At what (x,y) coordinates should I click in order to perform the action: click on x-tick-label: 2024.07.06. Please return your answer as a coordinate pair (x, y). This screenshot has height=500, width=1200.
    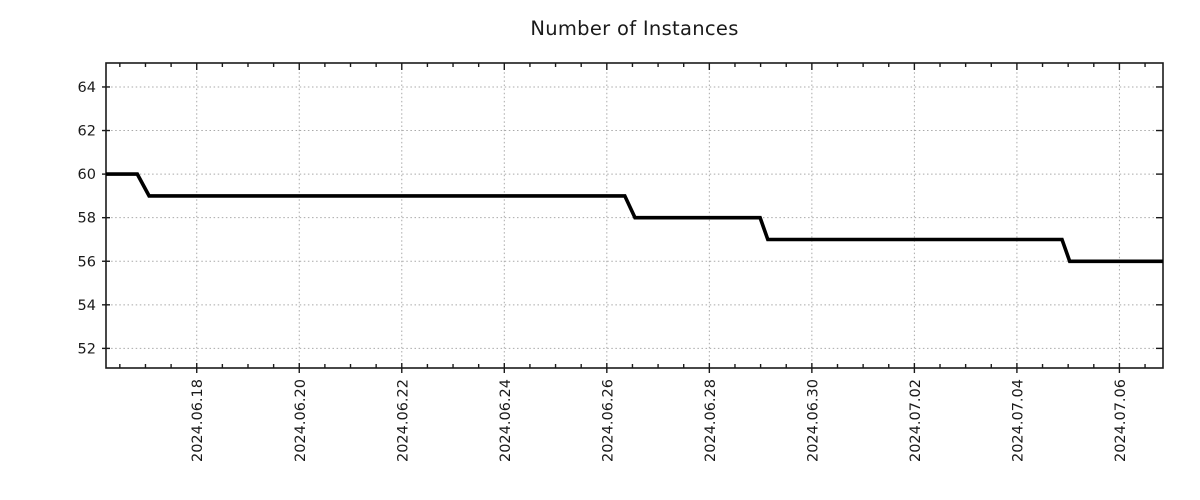
    Looking at the image, I should click on (1121, 420).